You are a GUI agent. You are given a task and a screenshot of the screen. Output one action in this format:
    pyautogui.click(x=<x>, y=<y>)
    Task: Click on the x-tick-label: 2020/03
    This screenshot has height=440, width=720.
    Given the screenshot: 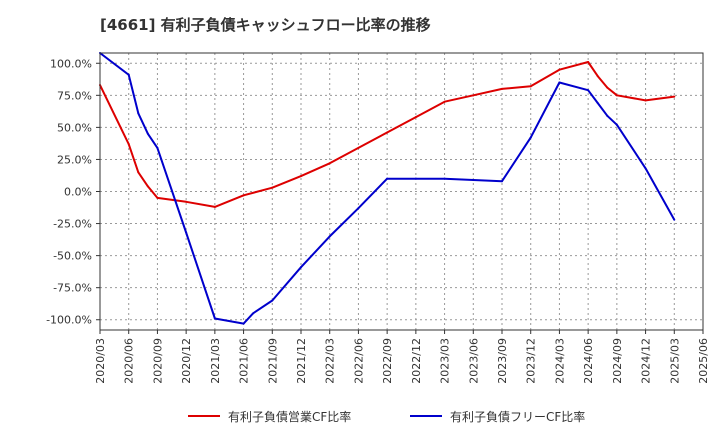 What is the action you would take?
    pyautogui.click(x=100, y=361)
    